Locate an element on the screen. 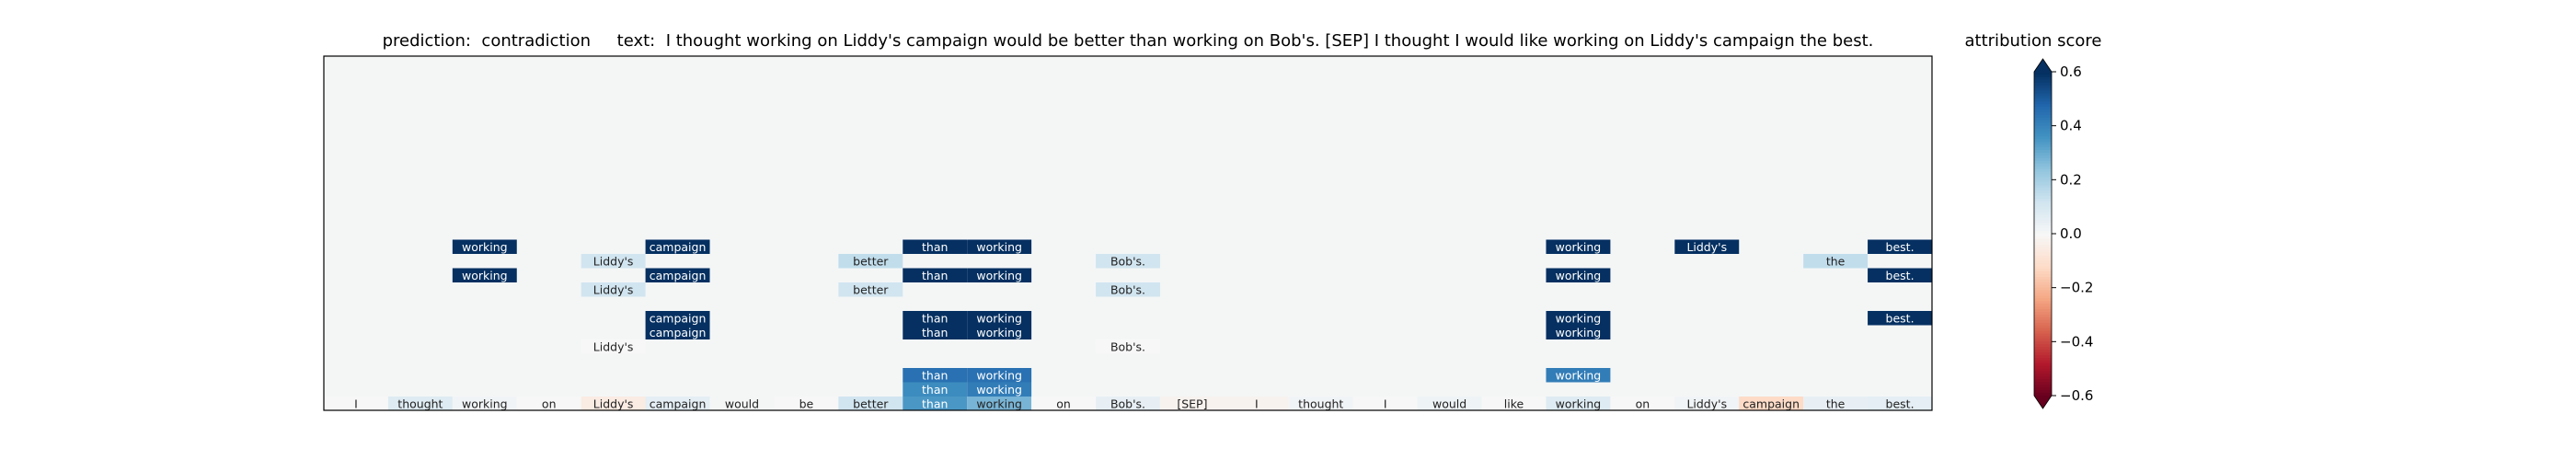 The image size is (2576, 460). colorbar-tick-label: 0.2 is located at coordinates (2071, 179).